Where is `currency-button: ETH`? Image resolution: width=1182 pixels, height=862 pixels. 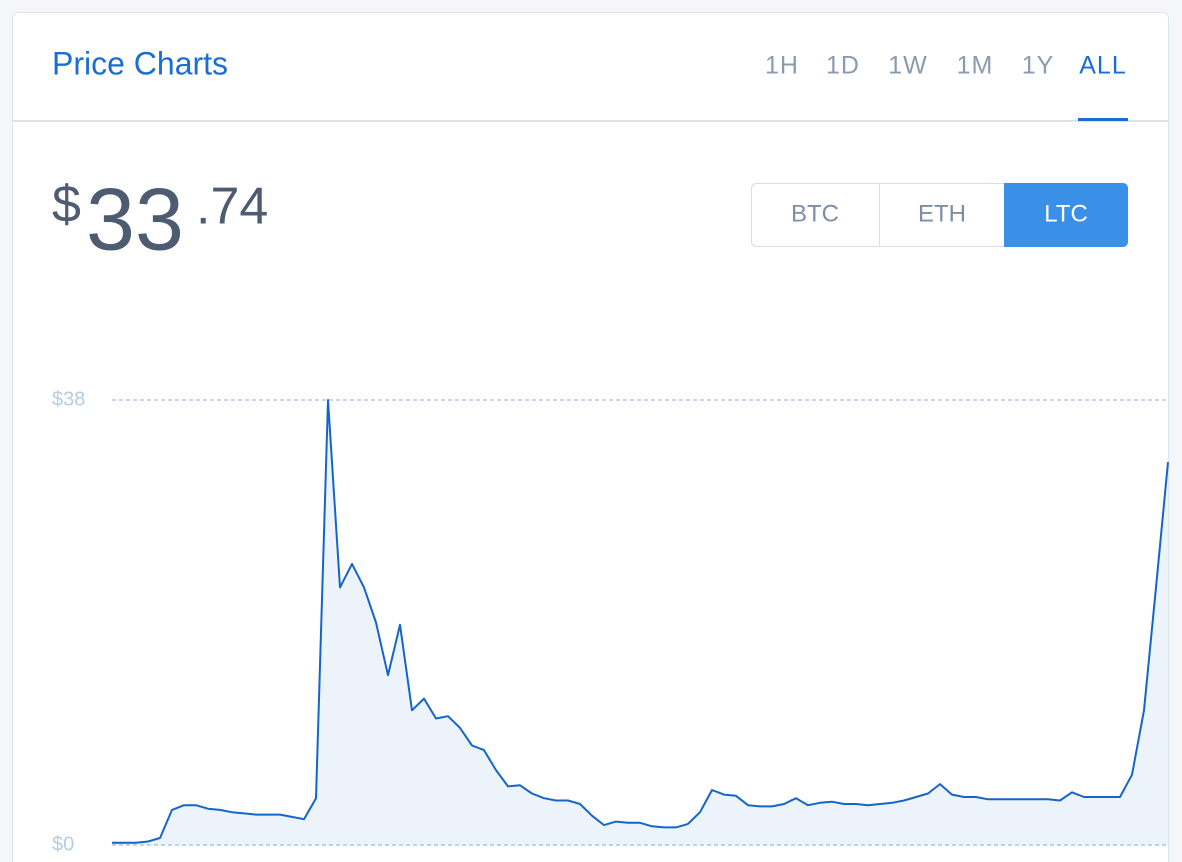
currency-button: ETH is located at coordinates (942, 213).